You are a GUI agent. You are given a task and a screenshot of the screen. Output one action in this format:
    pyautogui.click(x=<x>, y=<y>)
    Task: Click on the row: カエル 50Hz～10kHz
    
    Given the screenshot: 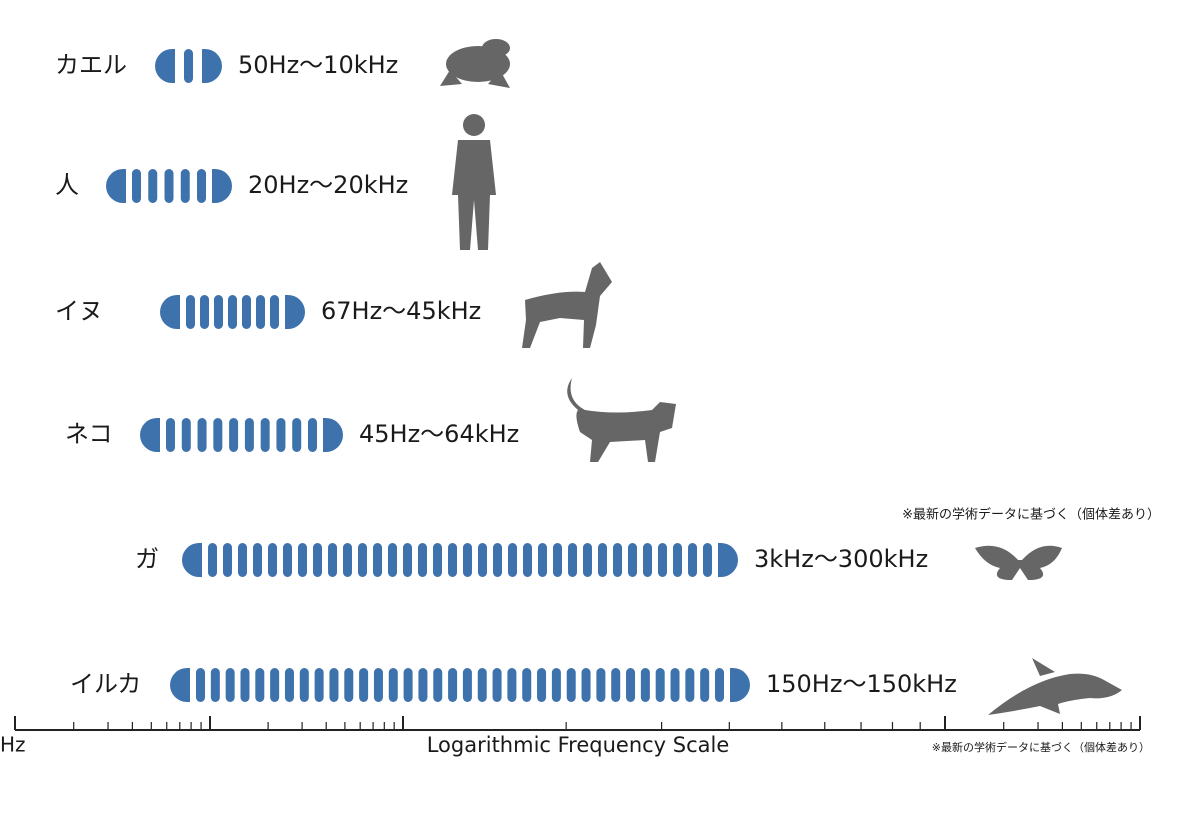 What is the action you would take?
    pyautogui.click(x=226, y=66)
    